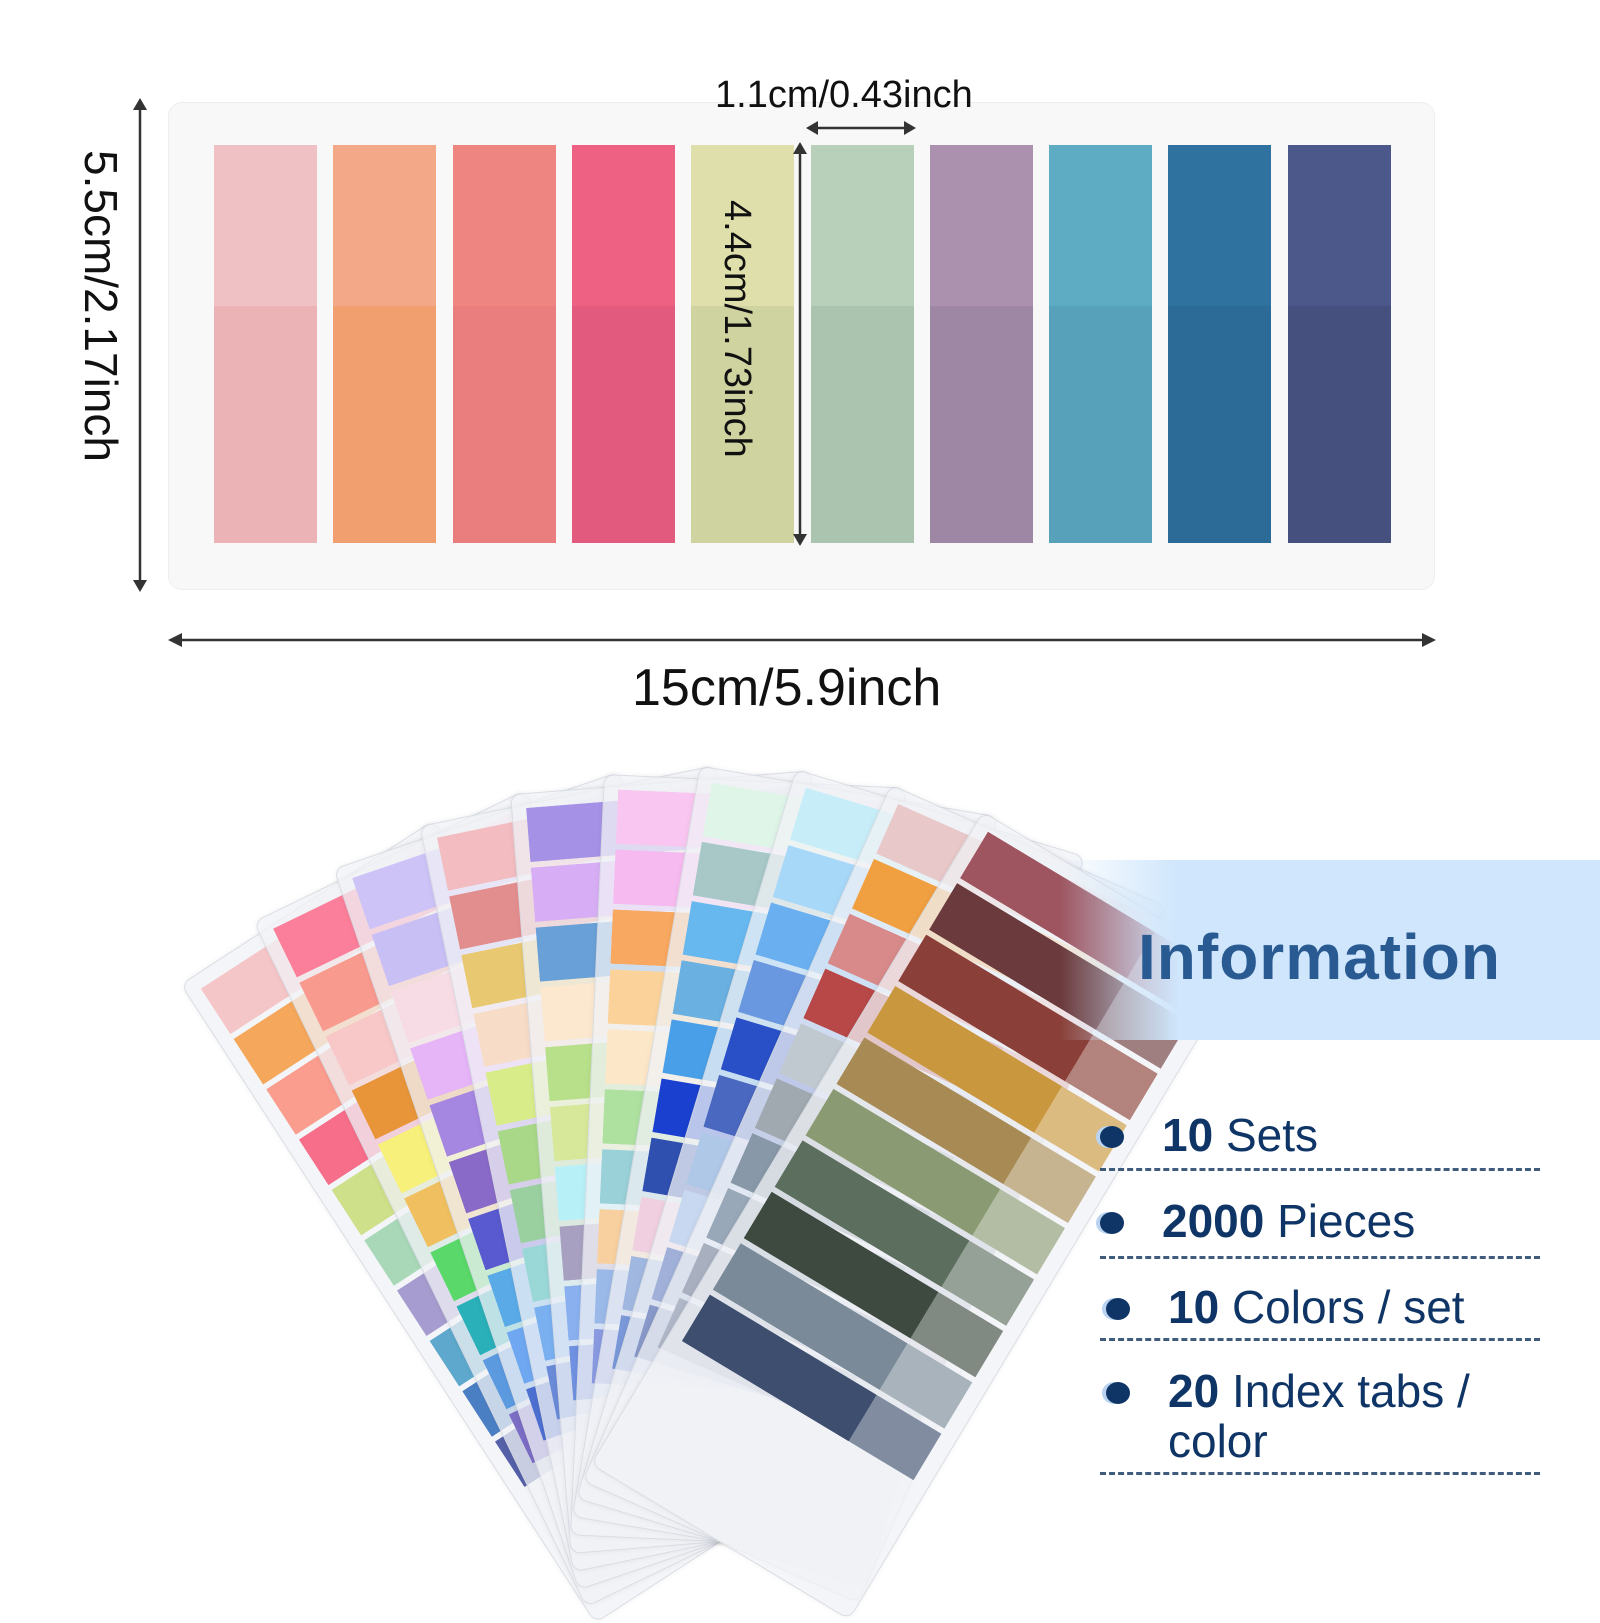  What do you see at coordinates (861, 128) in the screenshot?
I see `tab-width-arrow` at bounding box center [861, 128].